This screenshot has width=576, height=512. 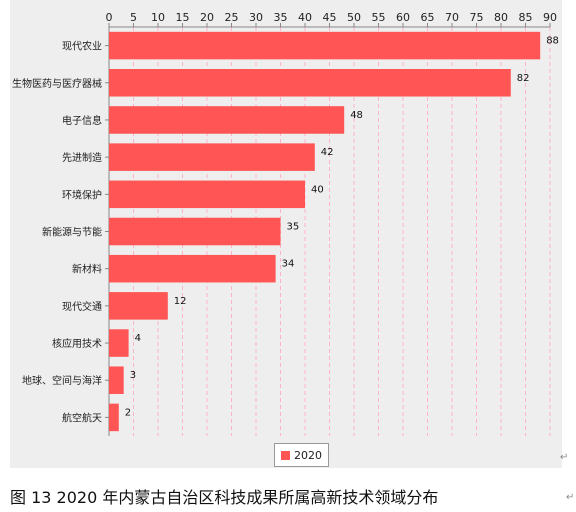 I want to click on x-tick-label: 0, so click(x=109, y=17).